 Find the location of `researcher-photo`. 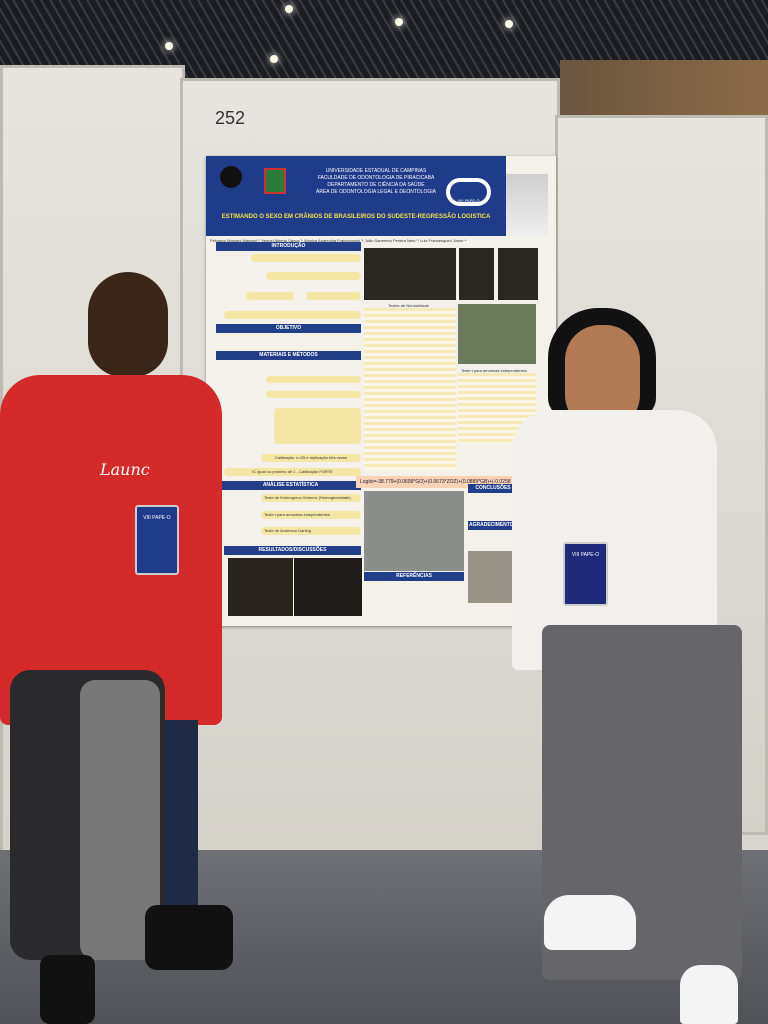

researcher-photo is located at coordinates (414, 531).